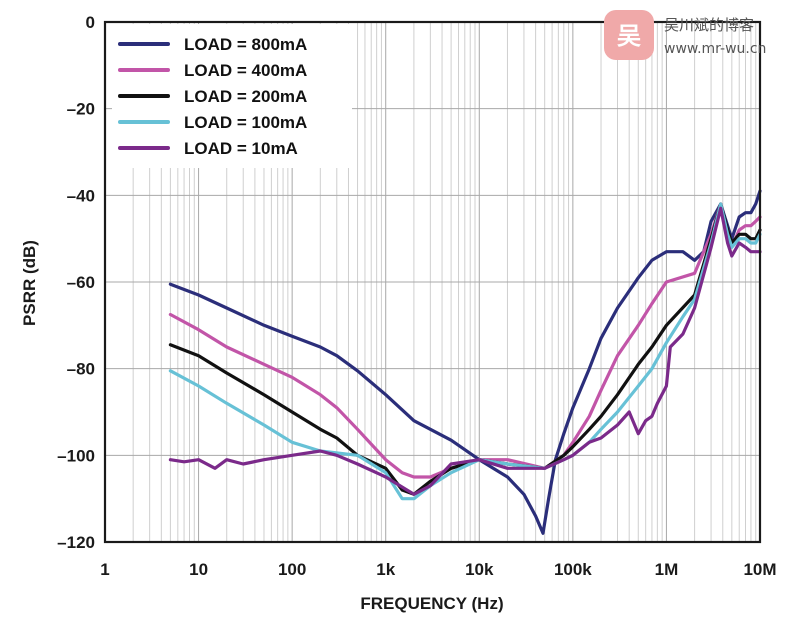 The image size is (800, 624). I want to click on y-tick-label: –40, so click(81, 195).